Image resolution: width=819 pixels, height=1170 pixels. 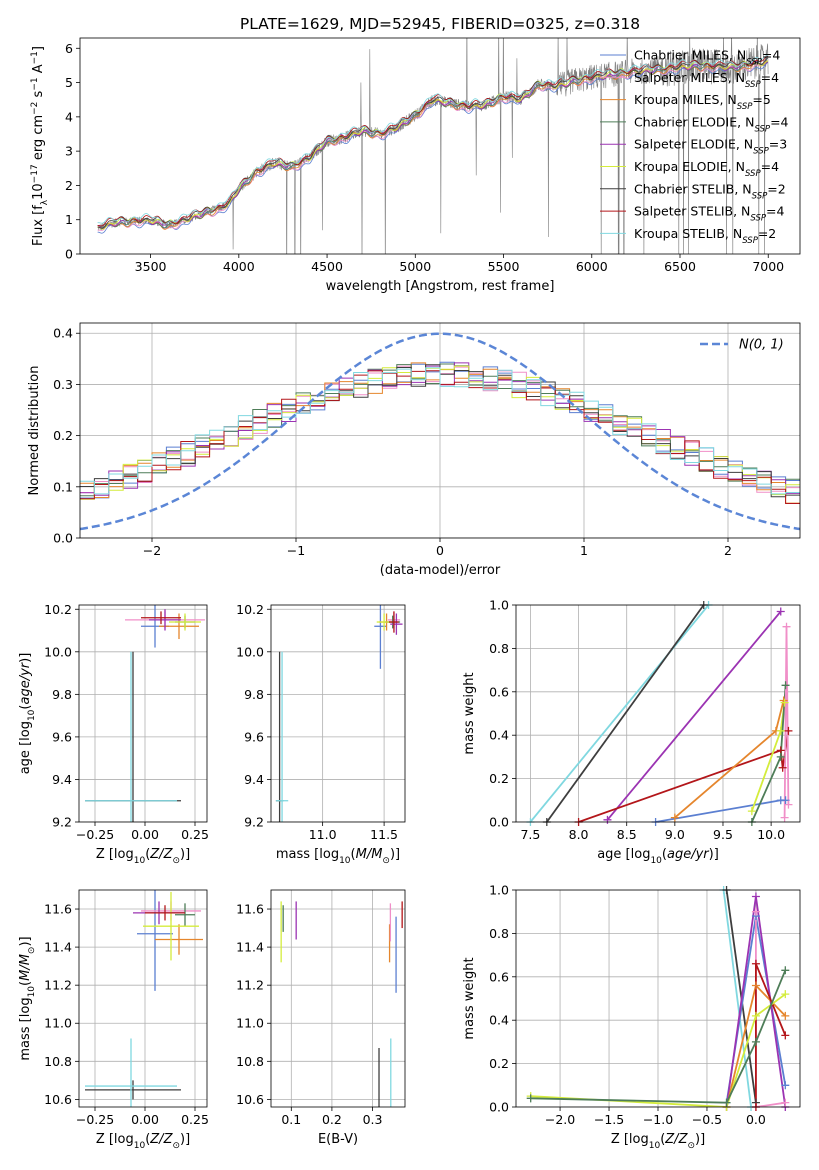 I want to click on x-tick-label: 2, so click(x=728, y=550).